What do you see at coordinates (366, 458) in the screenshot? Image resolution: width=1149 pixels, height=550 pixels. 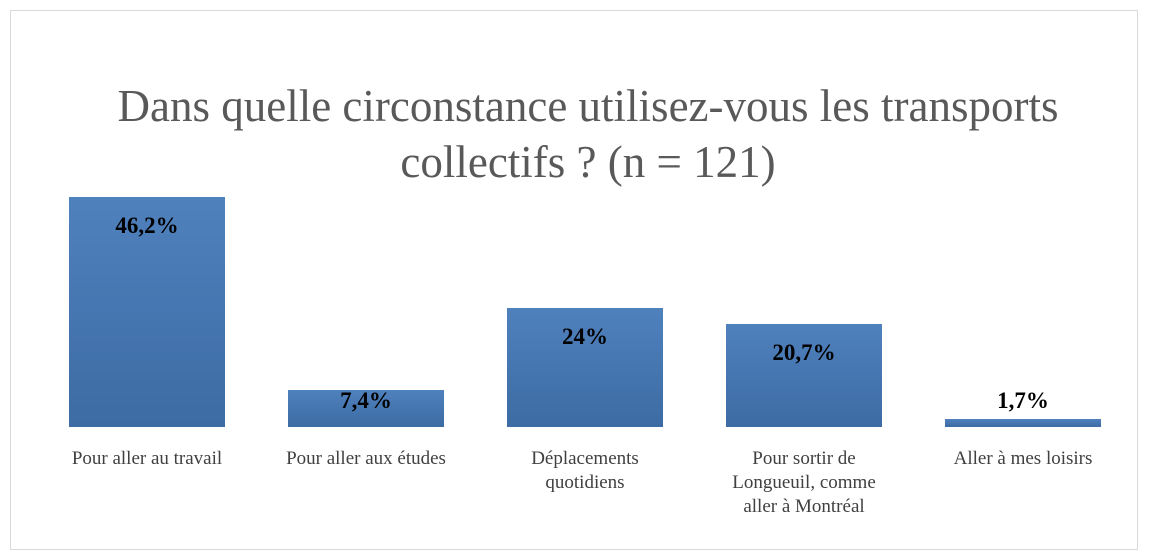 I see `x-tick-label: Pour aller aux études` at bounding box center [366, 458].